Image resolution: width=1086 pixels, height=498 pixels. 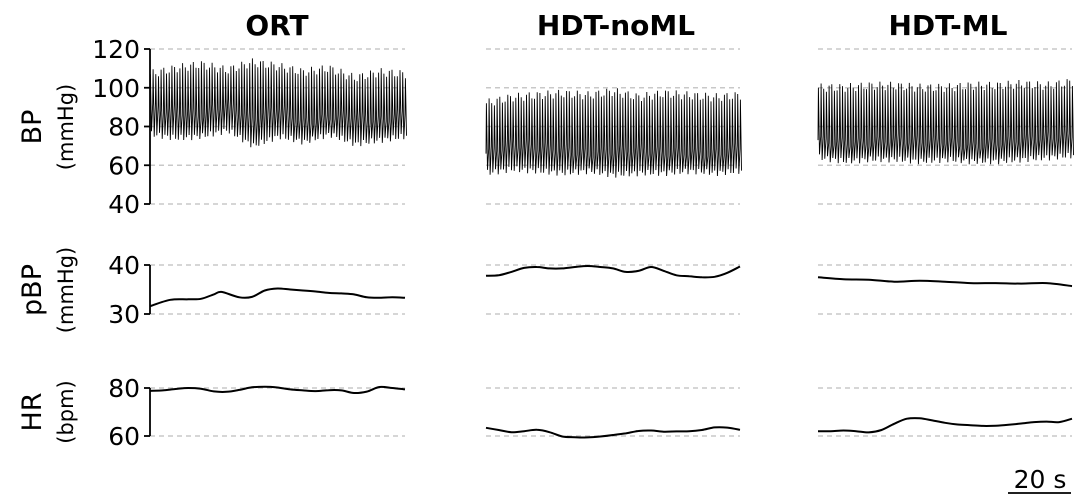 I want to click on row-unit-hr-text: (bpm), so click(x=66, y=412).